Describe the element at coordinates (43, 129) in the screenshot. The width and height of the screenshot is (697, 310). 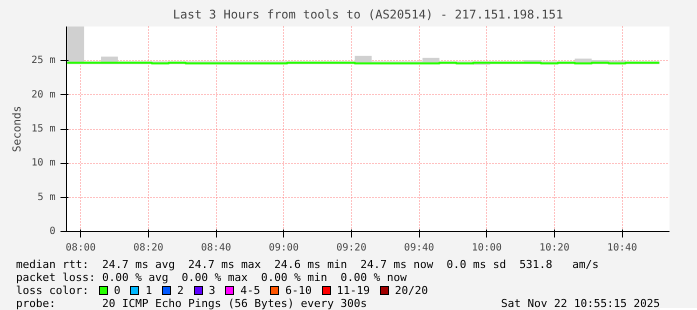
I see `y-tick-label: 15 m` at that location.